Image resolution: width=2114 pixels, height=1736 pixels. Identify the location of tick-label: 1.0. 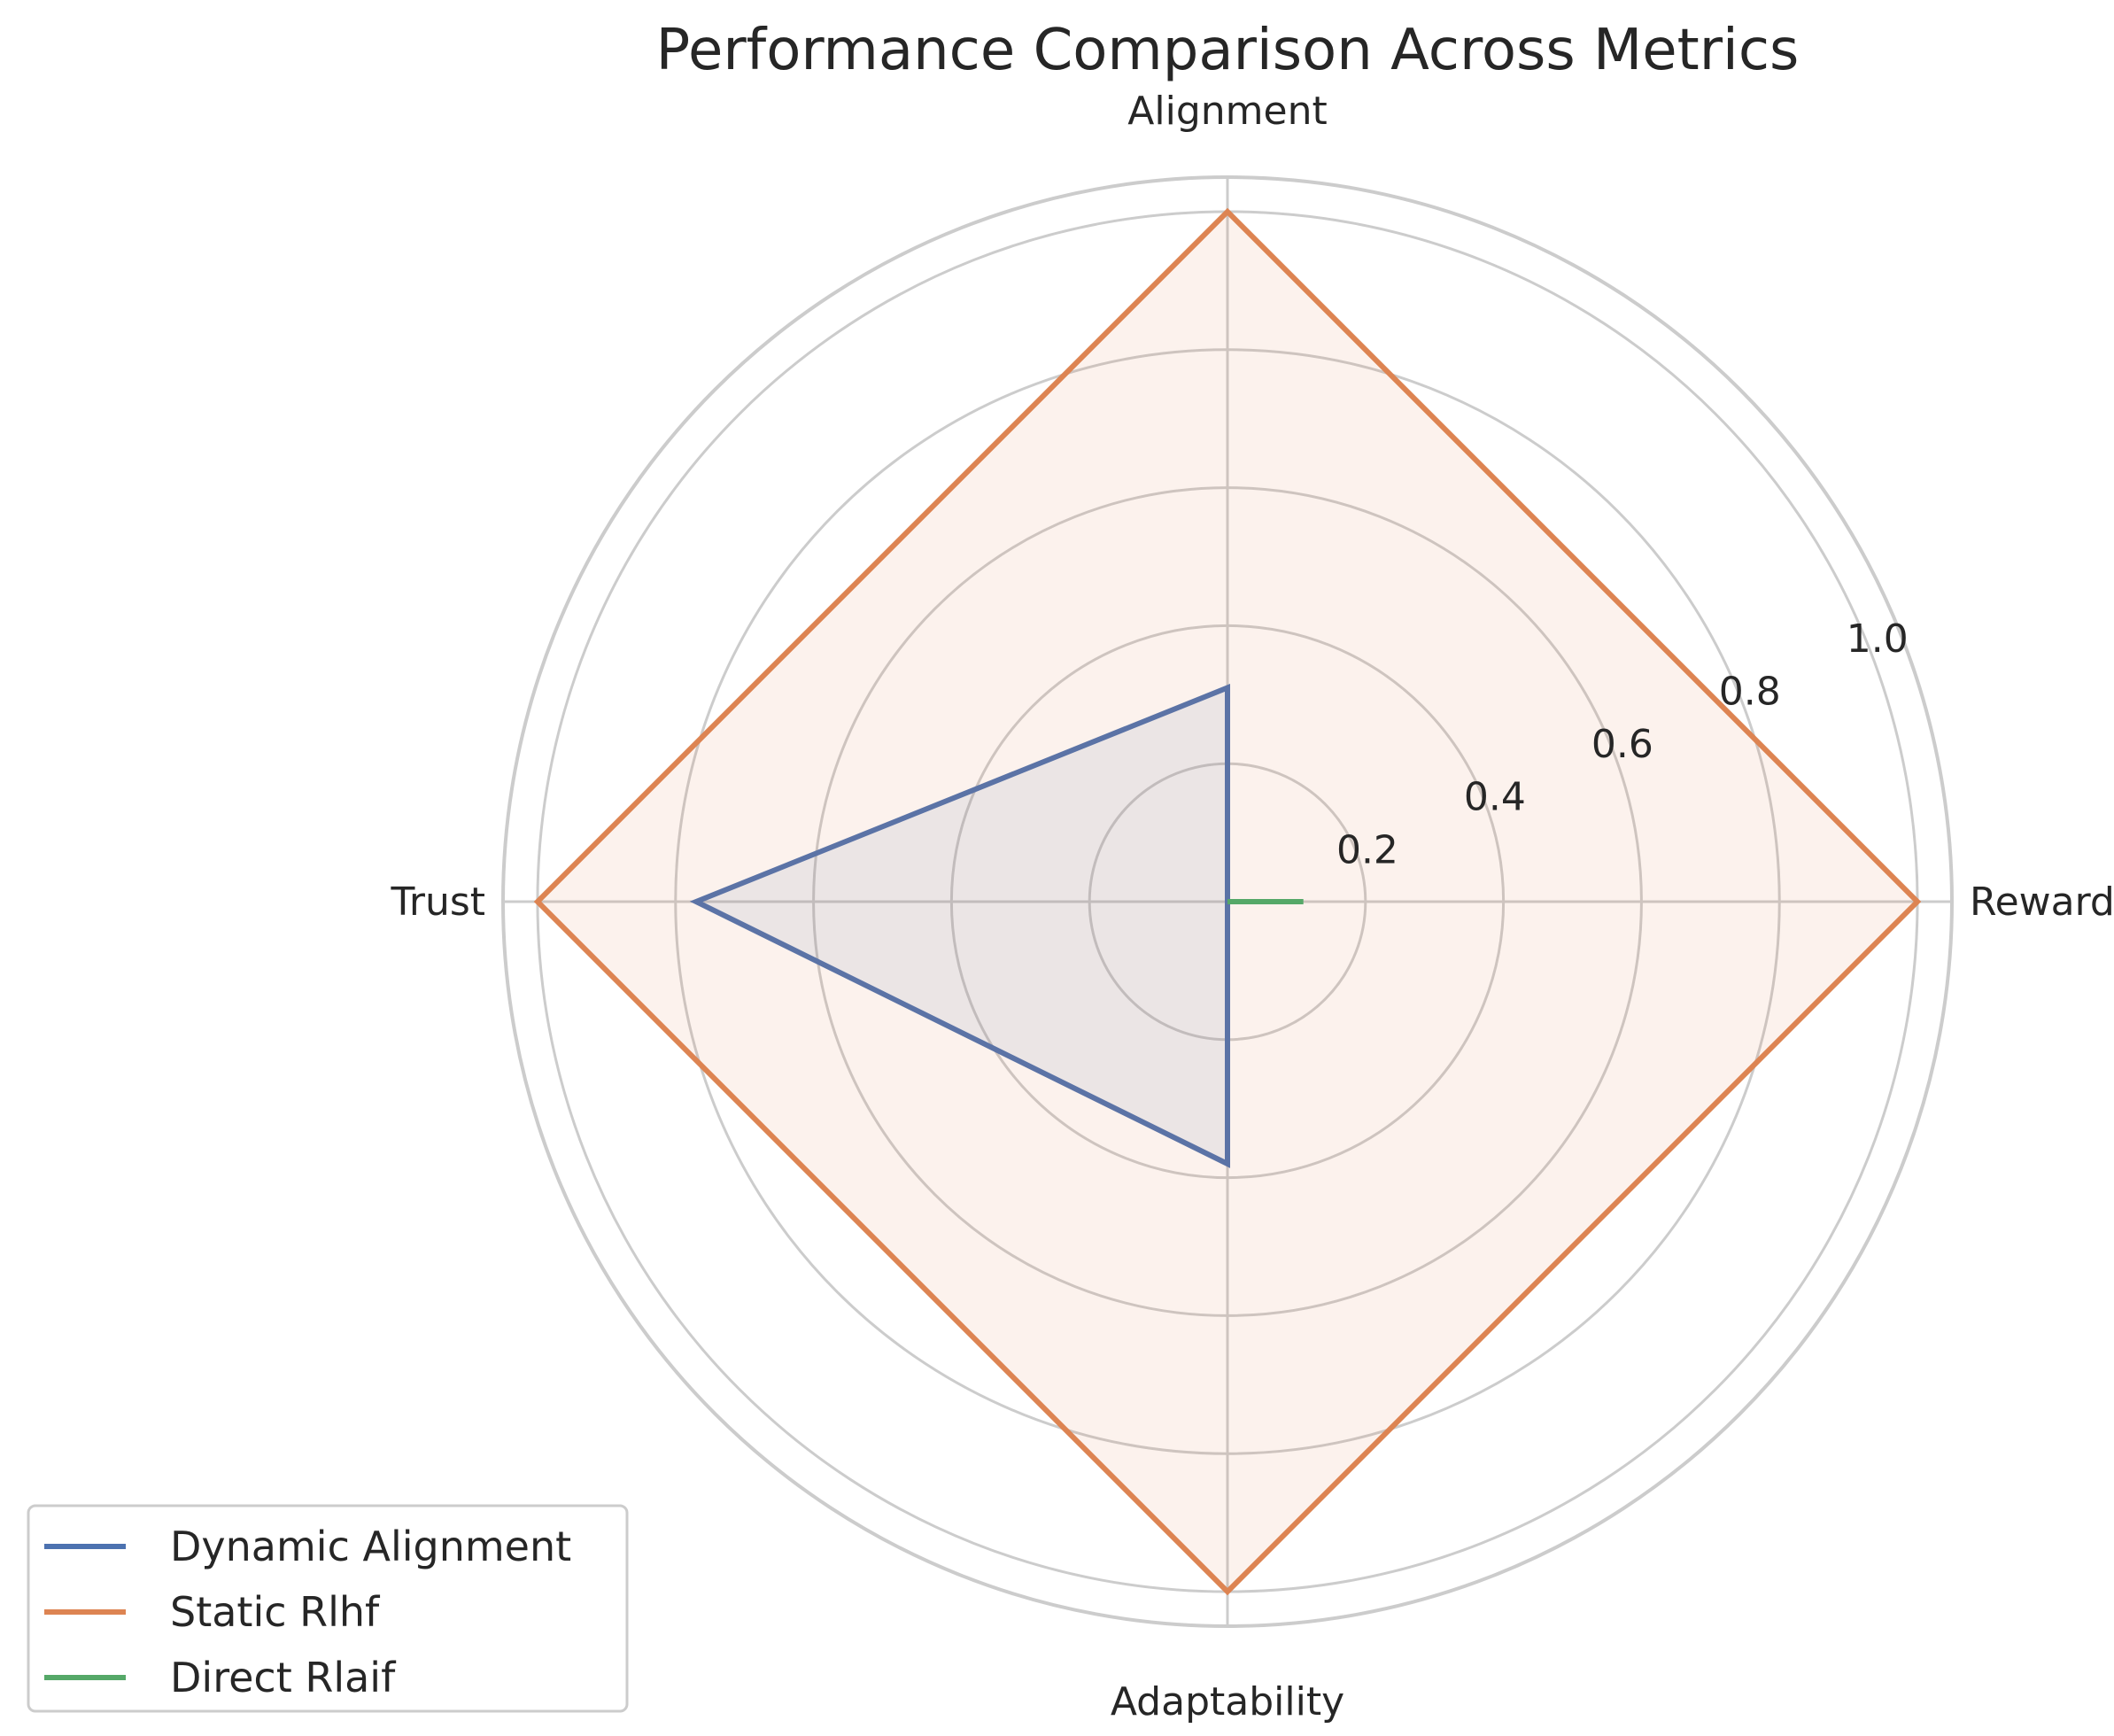
(1878, 639).